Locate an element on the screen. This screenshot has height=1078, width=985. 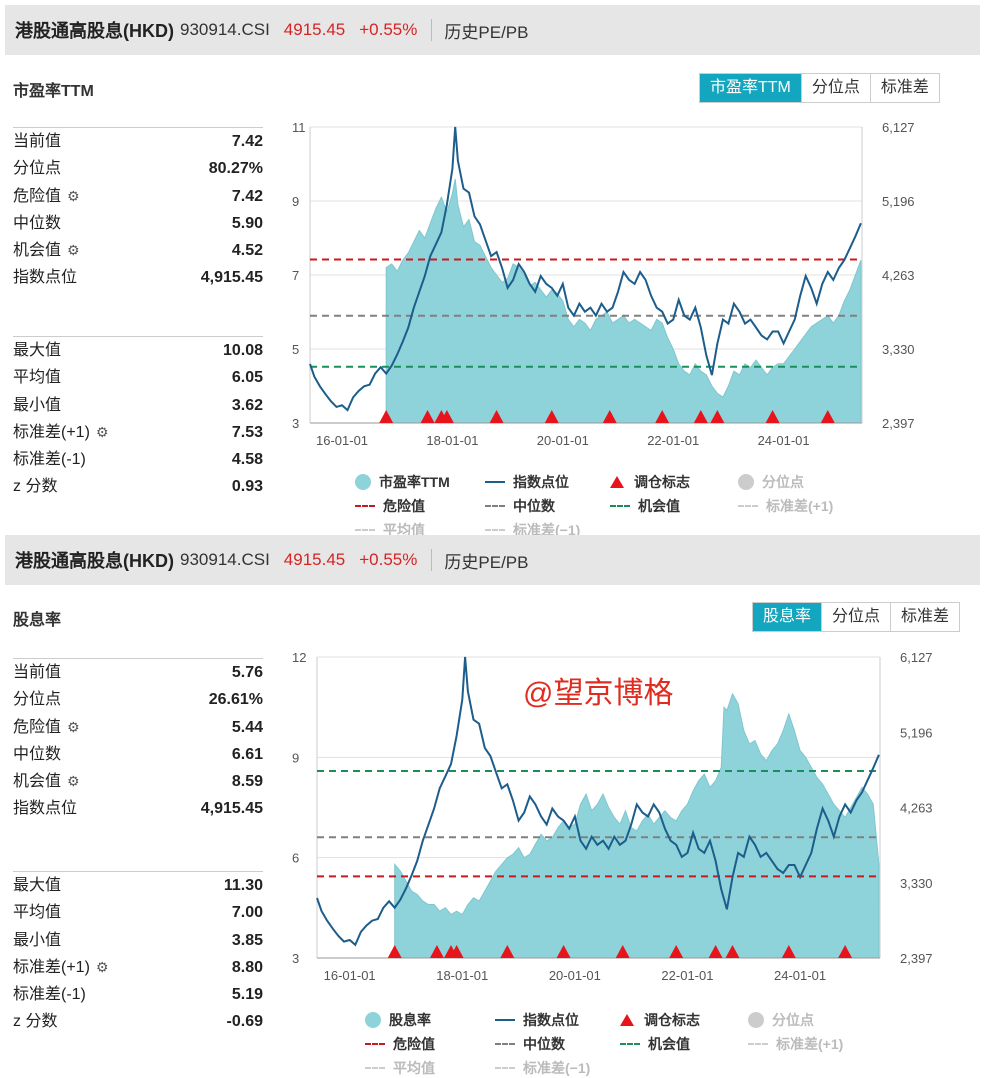
left-tick-label: 9 is located at coordinates (295, 757).